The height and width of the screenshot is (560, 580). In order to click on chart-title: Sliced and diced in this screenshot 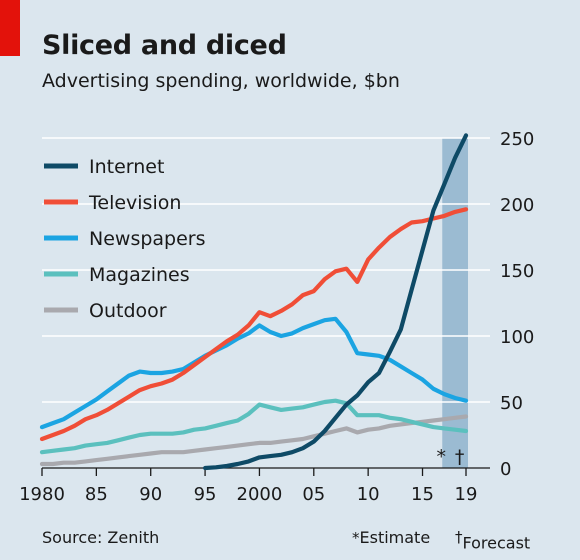, I will do `click(164, 45)`.